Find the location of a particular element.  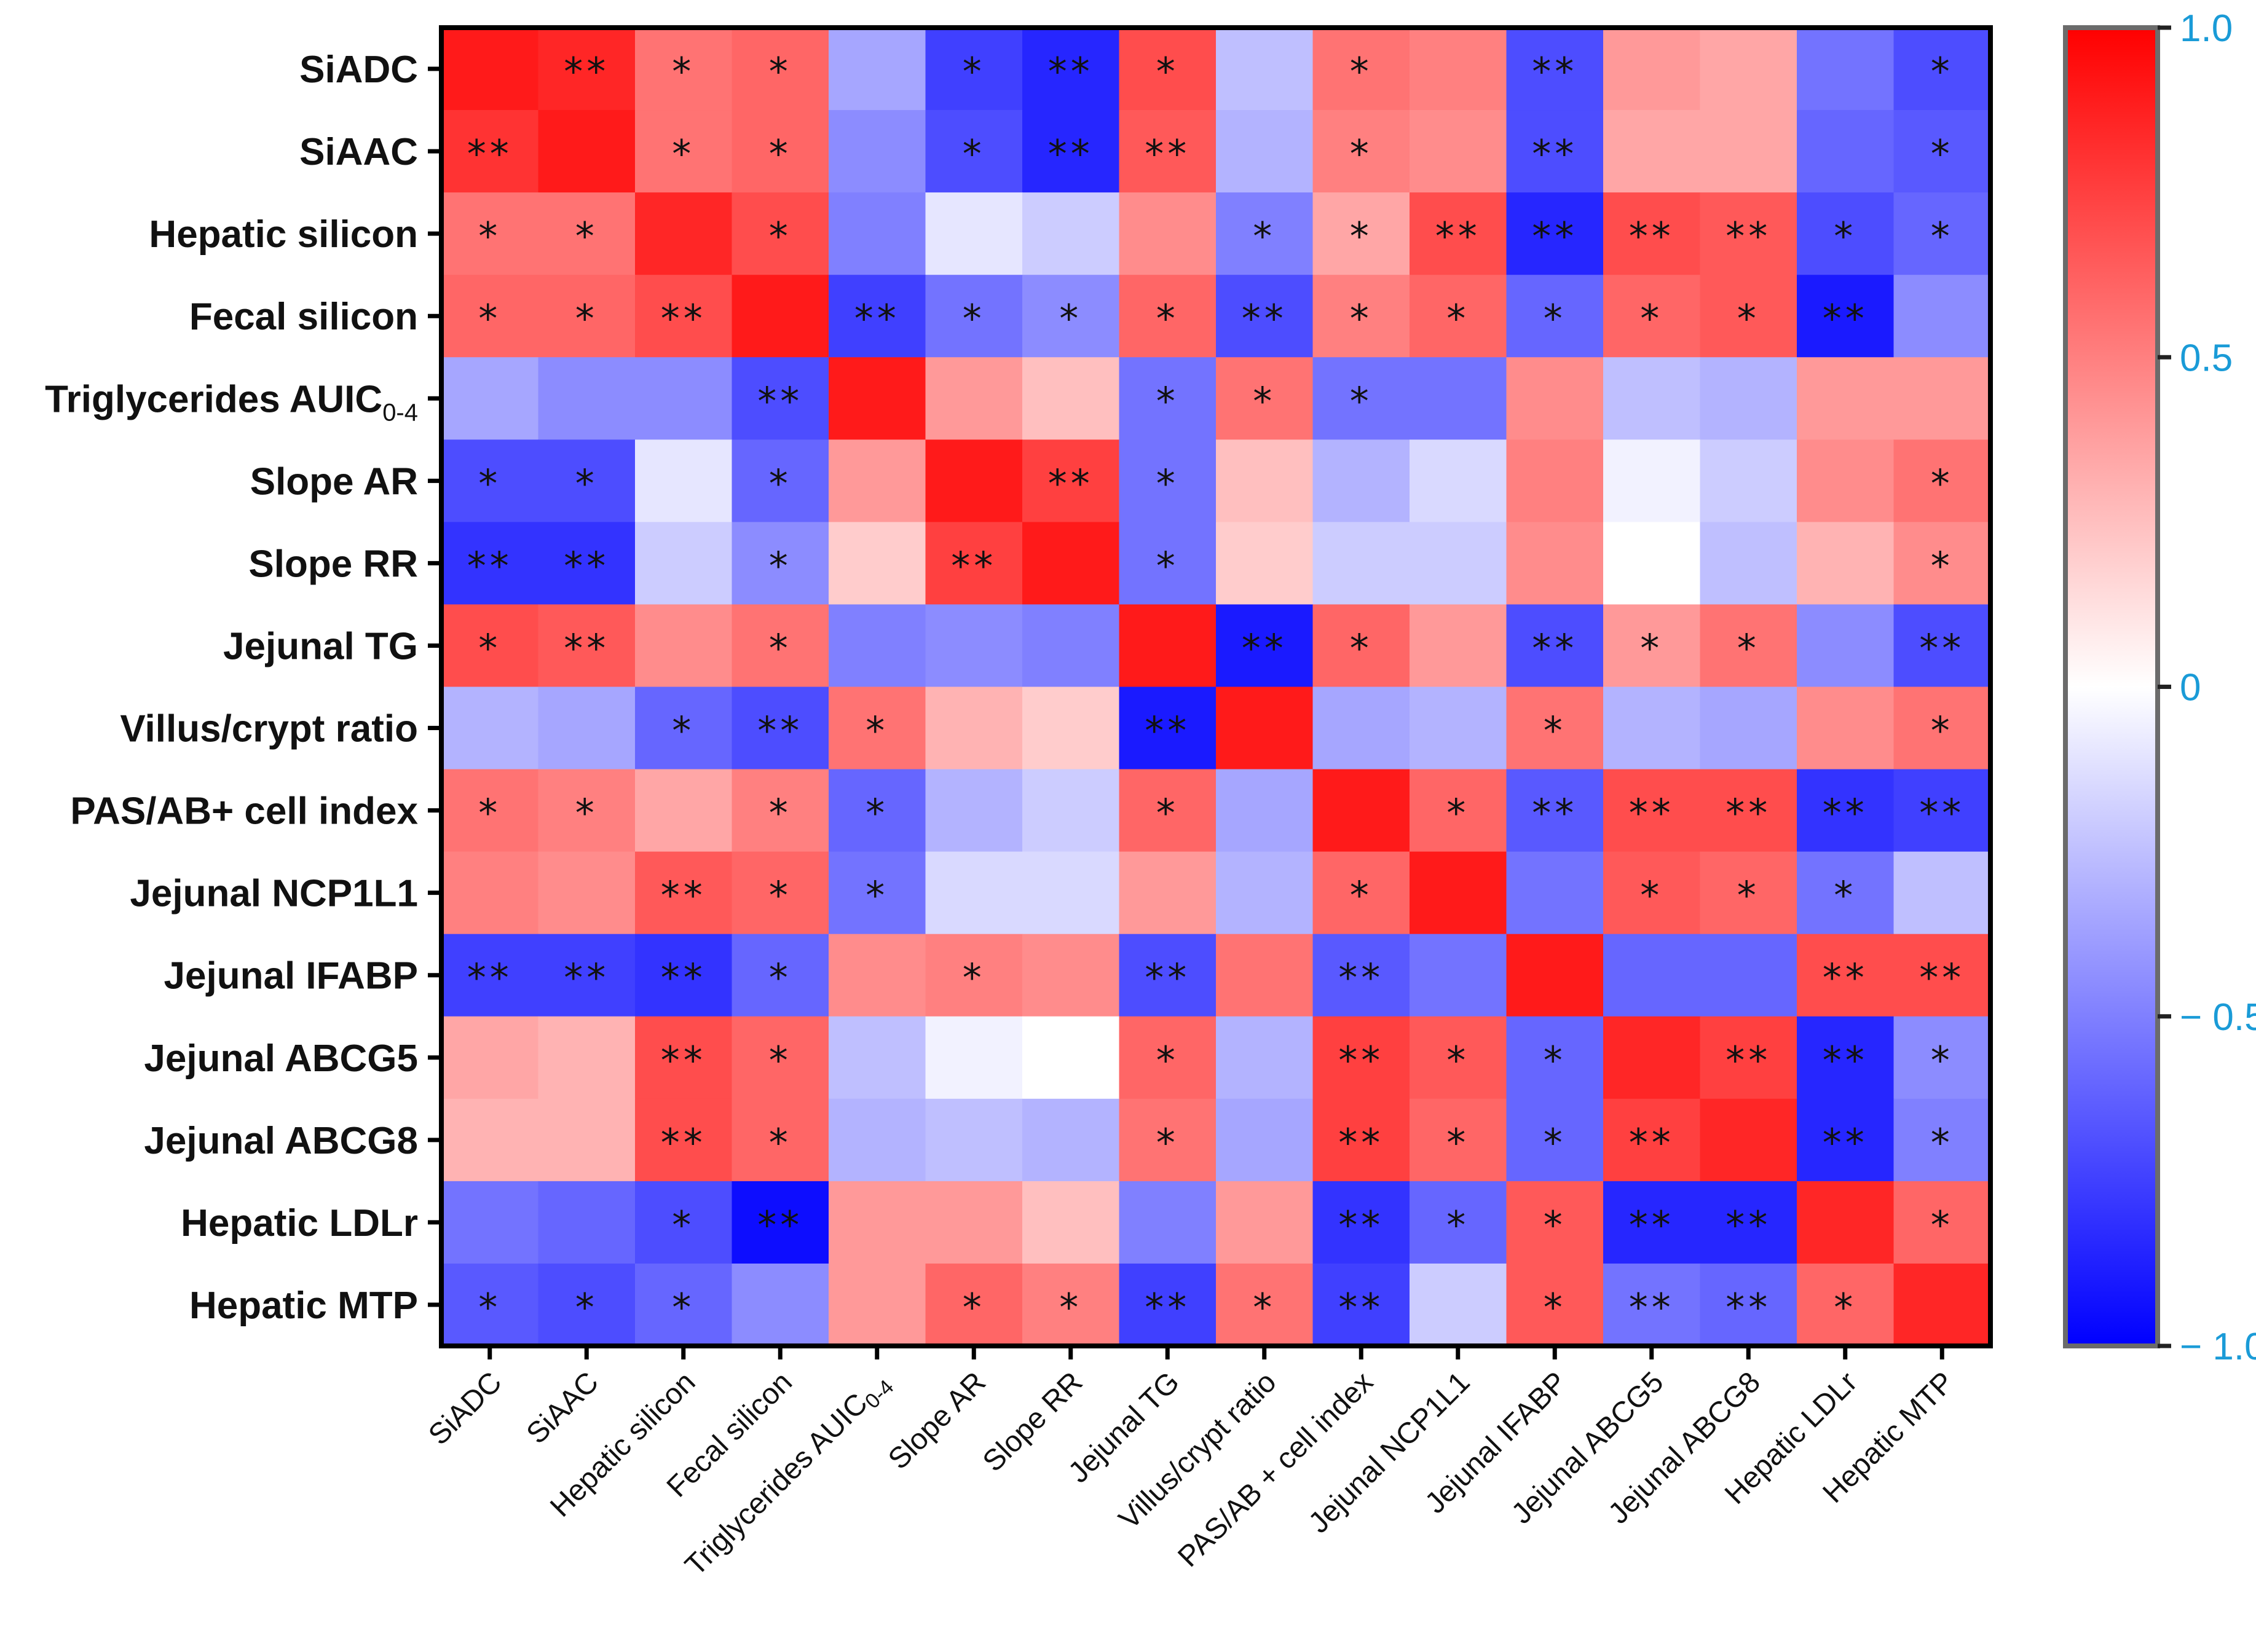

row-label: Jejunal ABCG5 is located at coordinates (281, 1058).